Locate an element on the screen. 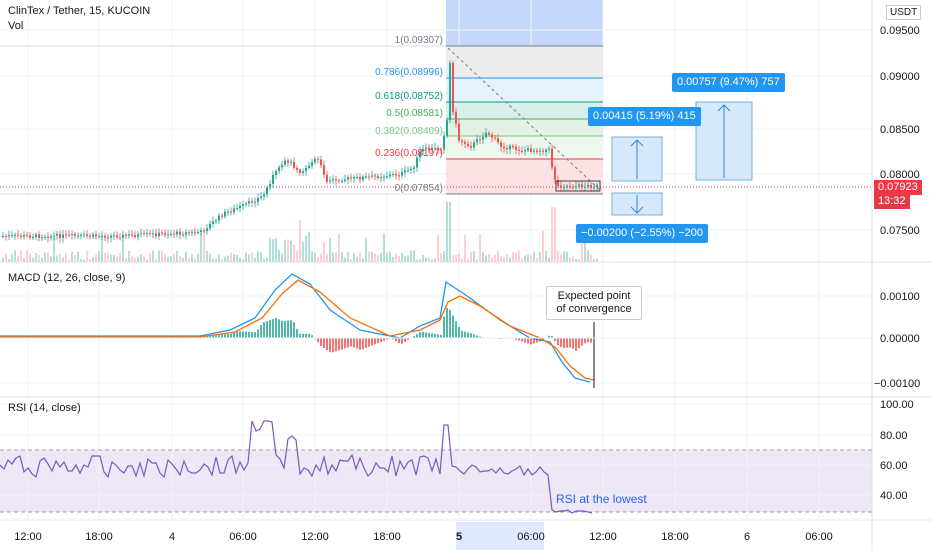 The width and height of the screenshot is (932, 550). time-axis-label: 12:00 is located at coordinates (603, 537).